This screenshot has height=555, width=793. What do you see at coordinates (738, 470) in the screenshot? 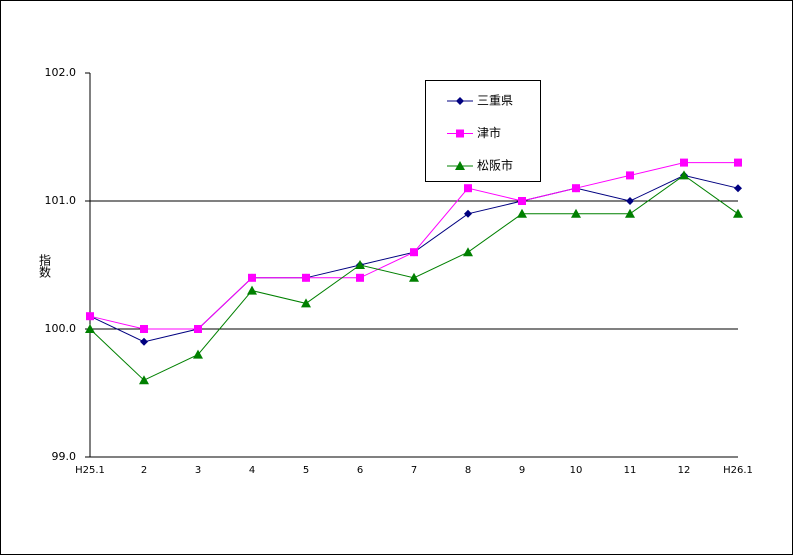
I see `x-tick-label: H26.1` at bounding box center [738, 470].